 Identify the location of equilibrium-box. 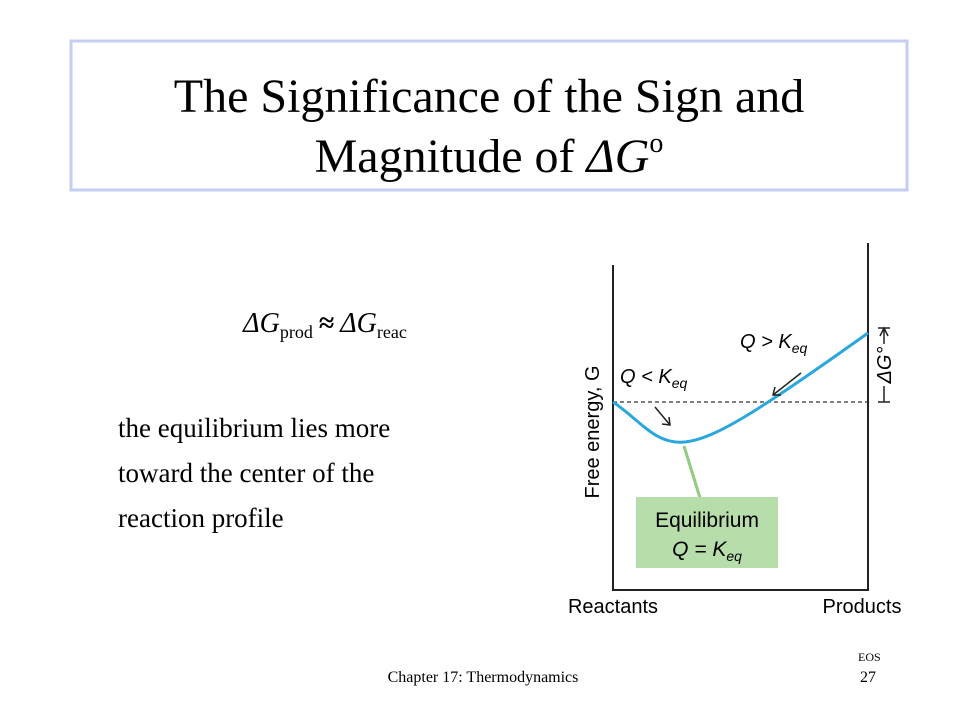
(707, 532).